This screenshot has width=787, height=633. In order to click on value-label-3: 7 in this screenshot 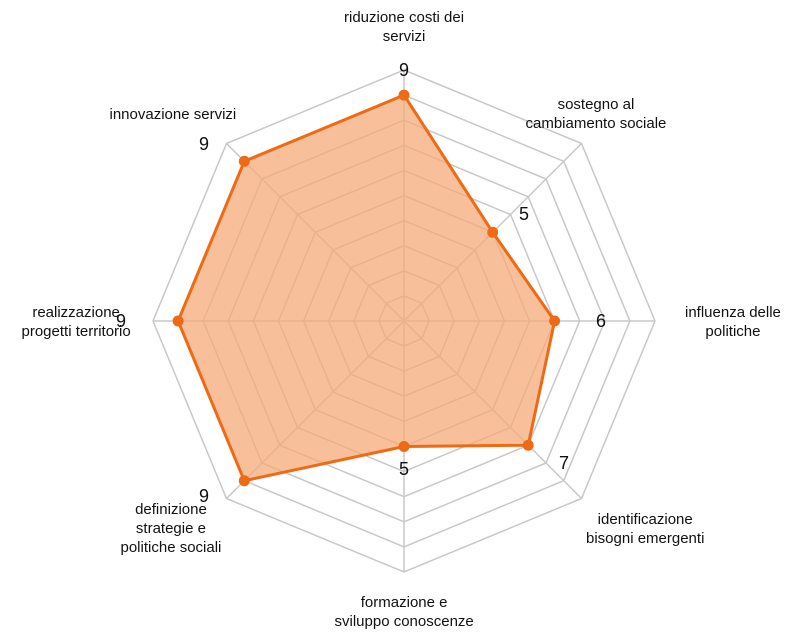, I will do `click(564, 463)`.